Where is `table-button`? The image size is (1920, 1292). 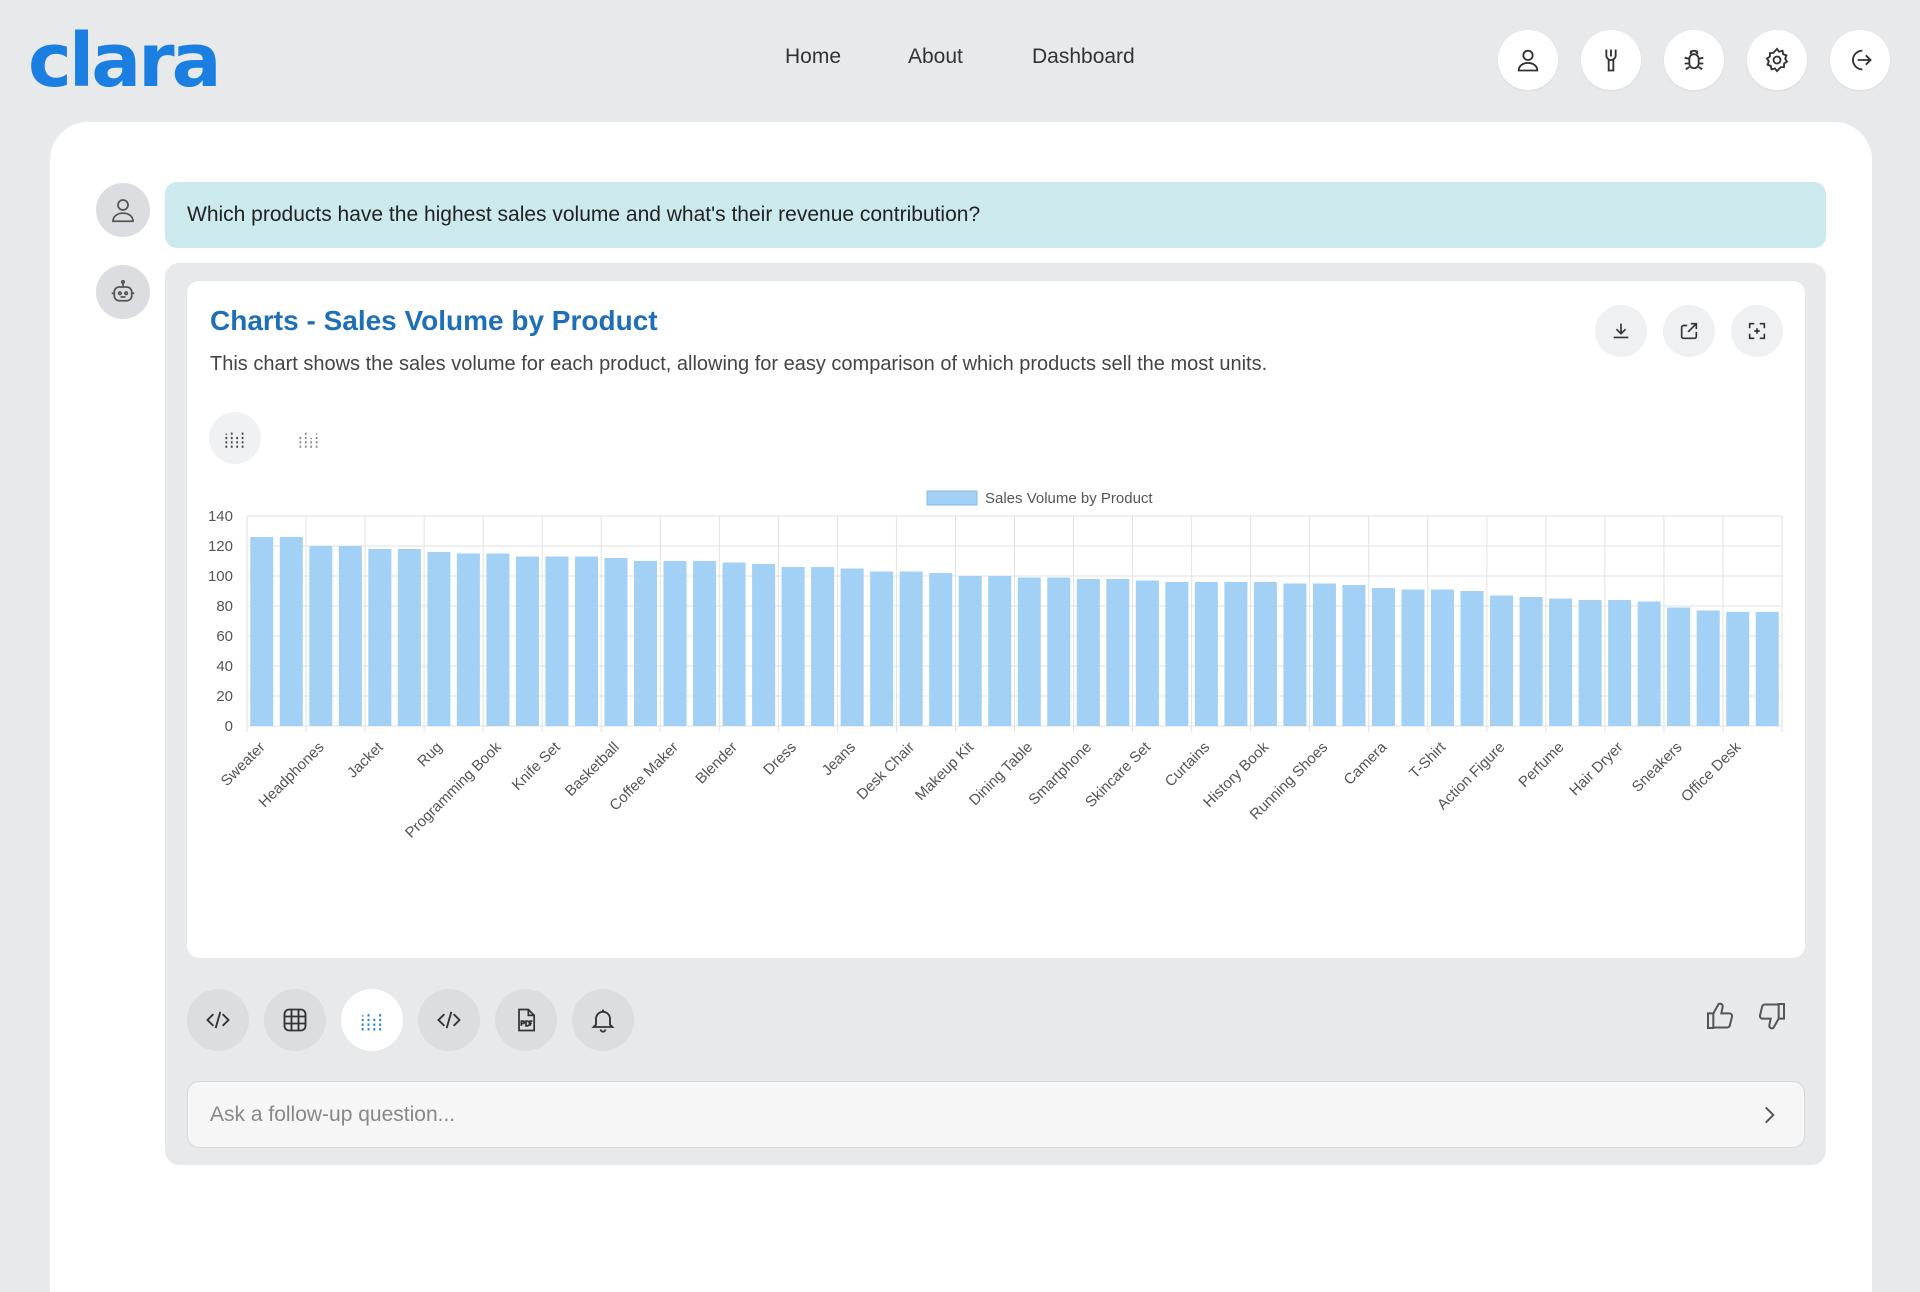
table-button is located at coordinates (295, 1020).